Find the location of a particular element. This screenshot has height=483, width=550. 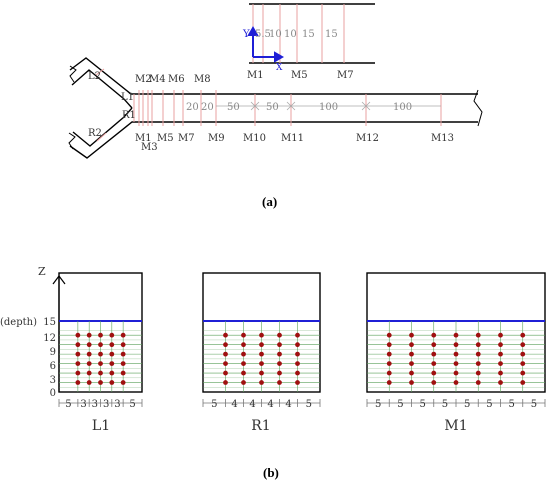

inset-spacing-label: 5.5 is located at coordinates (263, 34).